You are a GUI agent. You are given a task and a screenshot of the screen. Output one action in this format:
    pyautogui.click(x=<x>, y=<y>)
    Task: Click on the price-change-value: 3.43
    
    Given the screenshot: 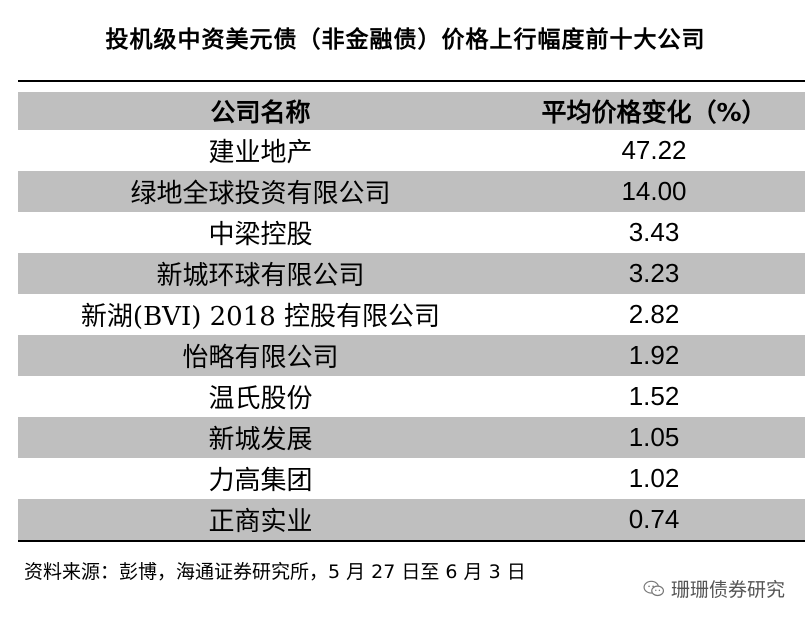 What is the action you would take?
    pyautogui.click(x=654, y=232)
    